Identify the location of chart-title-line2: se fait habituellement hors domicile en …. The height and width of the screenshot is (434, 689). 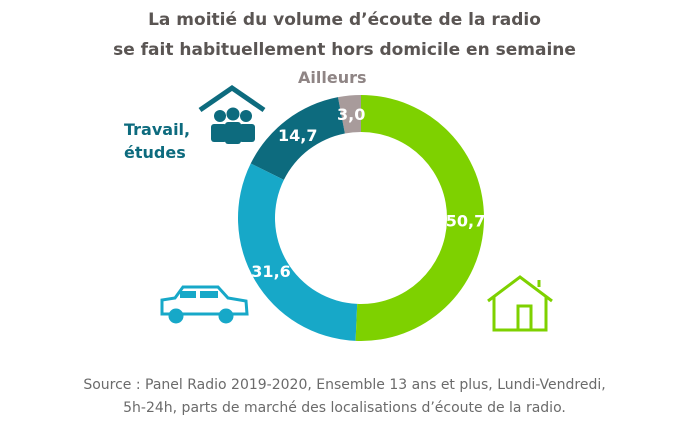
(344, 50).